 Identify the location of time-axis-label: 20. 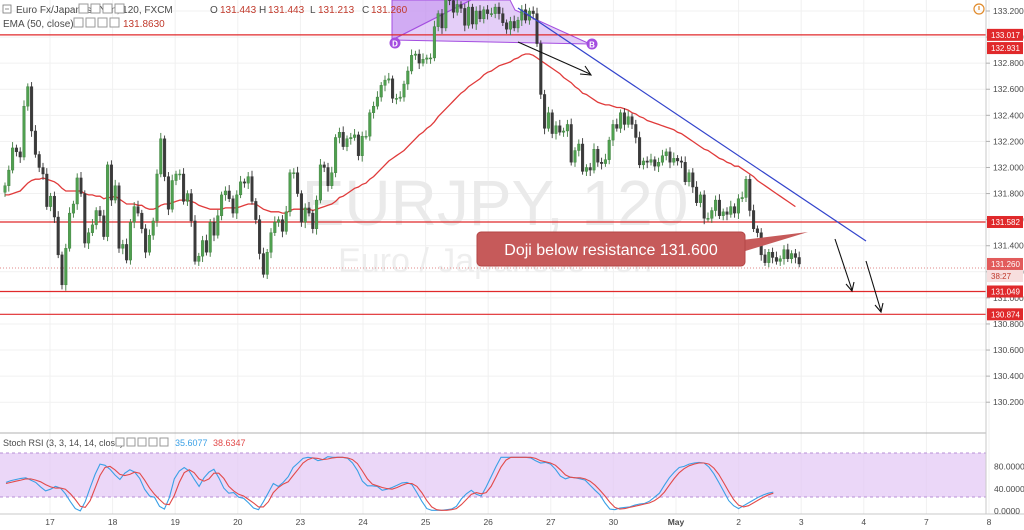
(238, 522).